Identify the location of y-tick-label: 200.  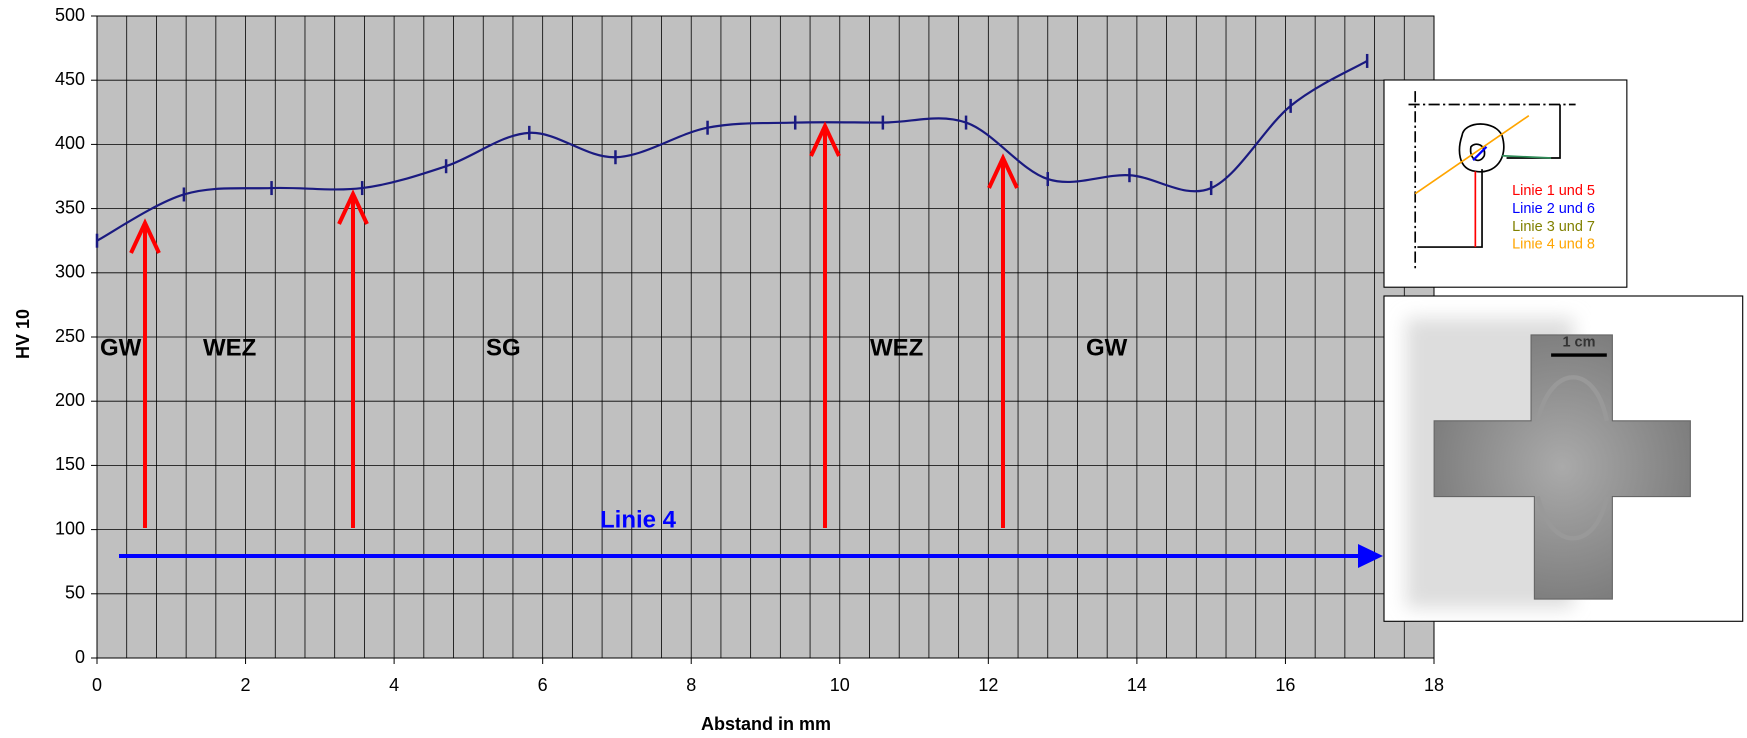
(70, 400).